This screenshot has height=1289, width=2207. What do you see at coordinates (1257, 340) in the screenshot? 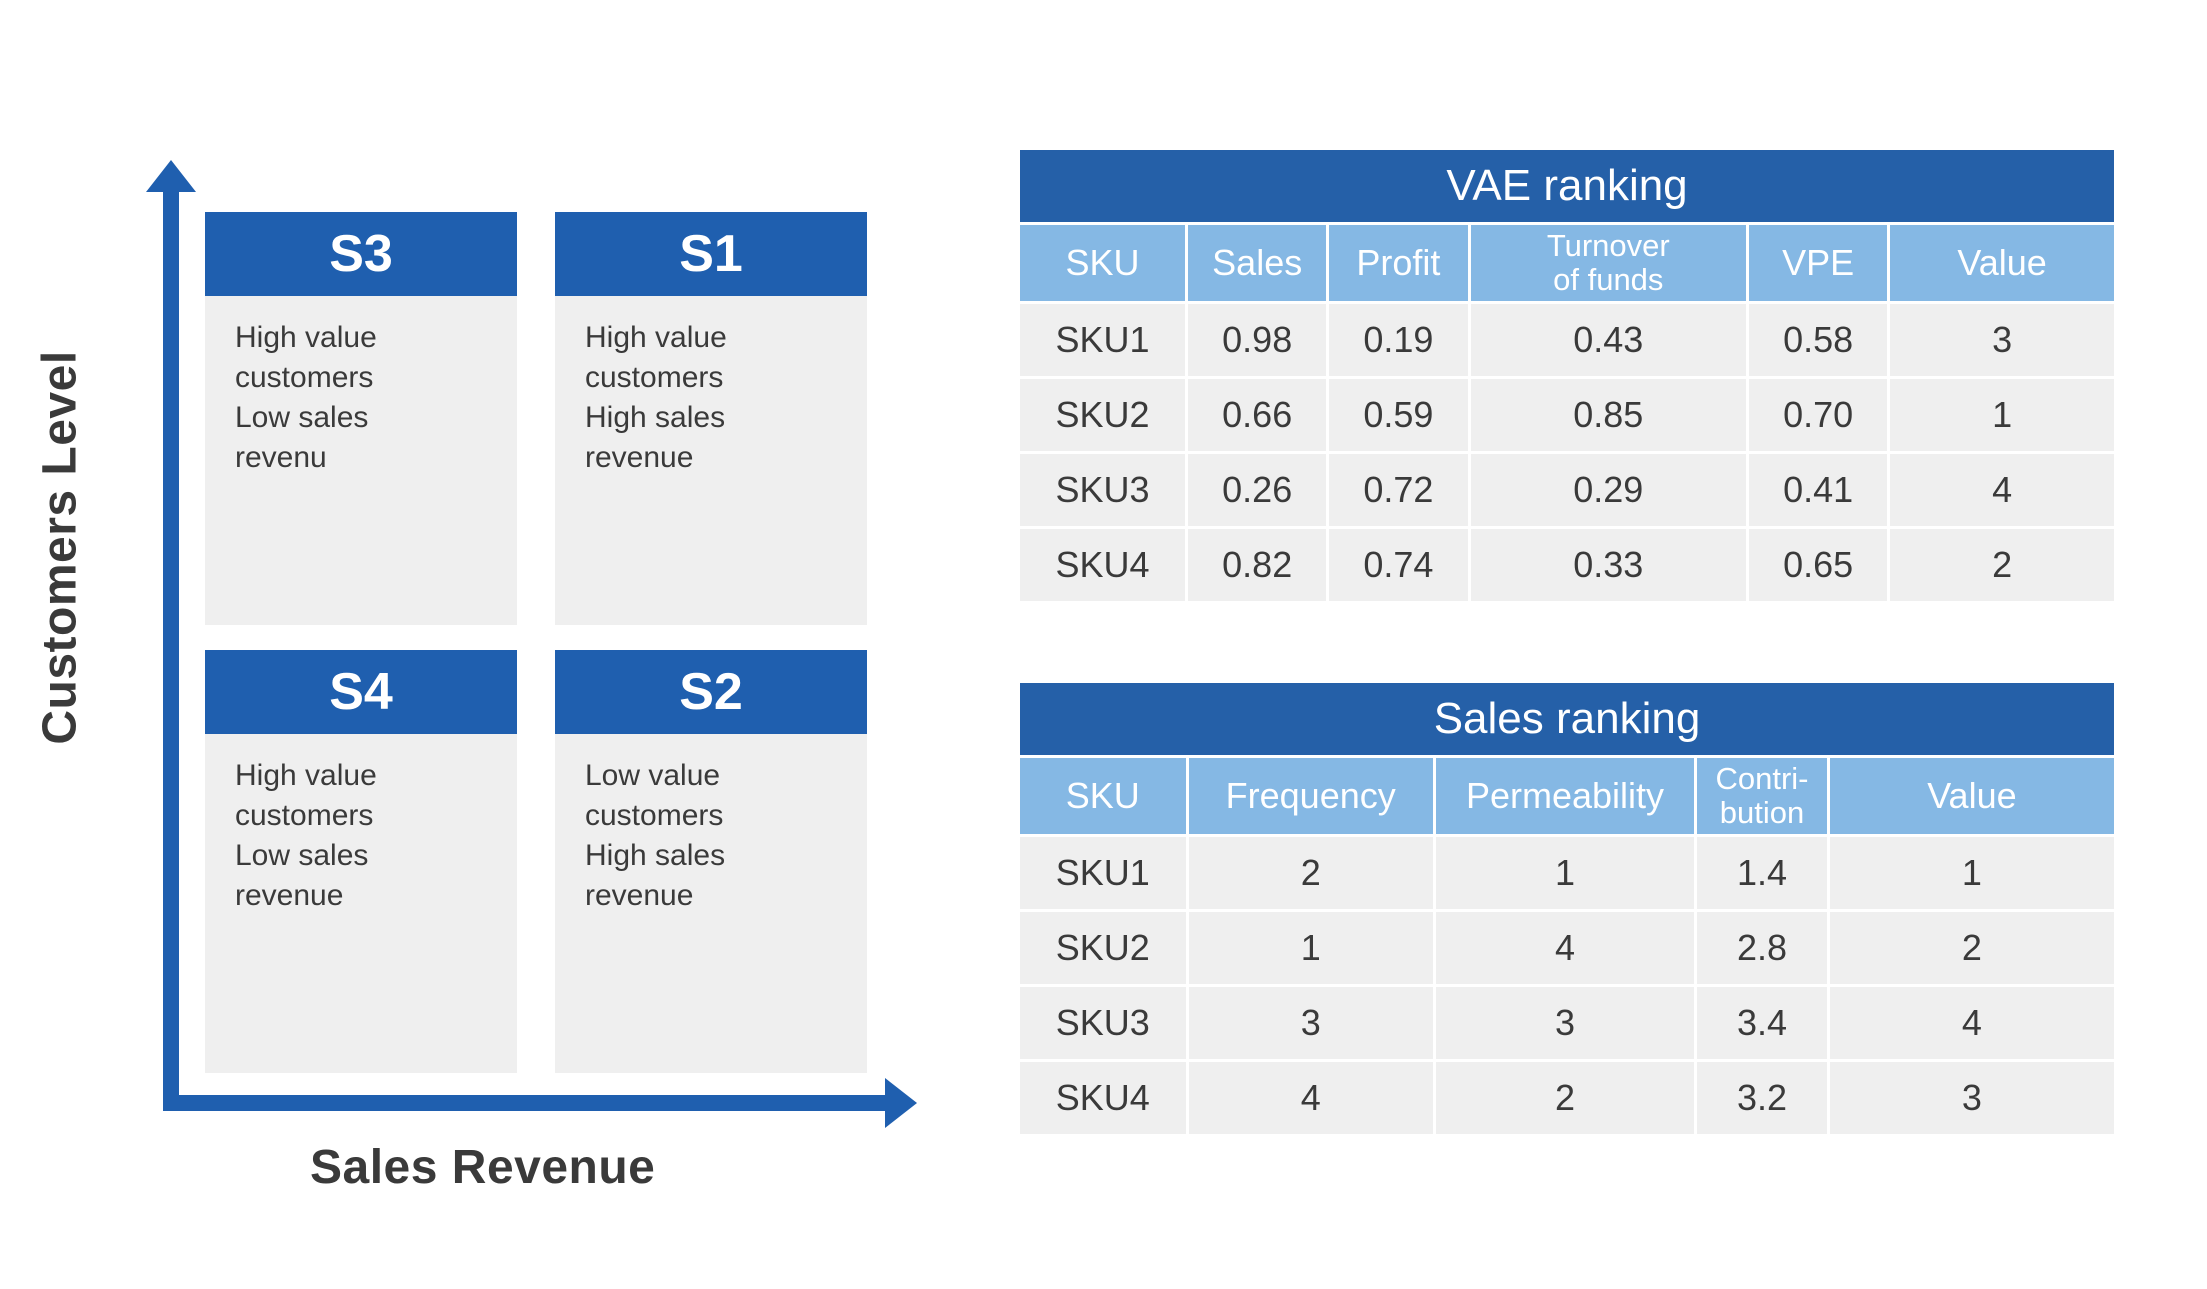
I see `table-cell: 0.98` at bounding box center [1257, 340].